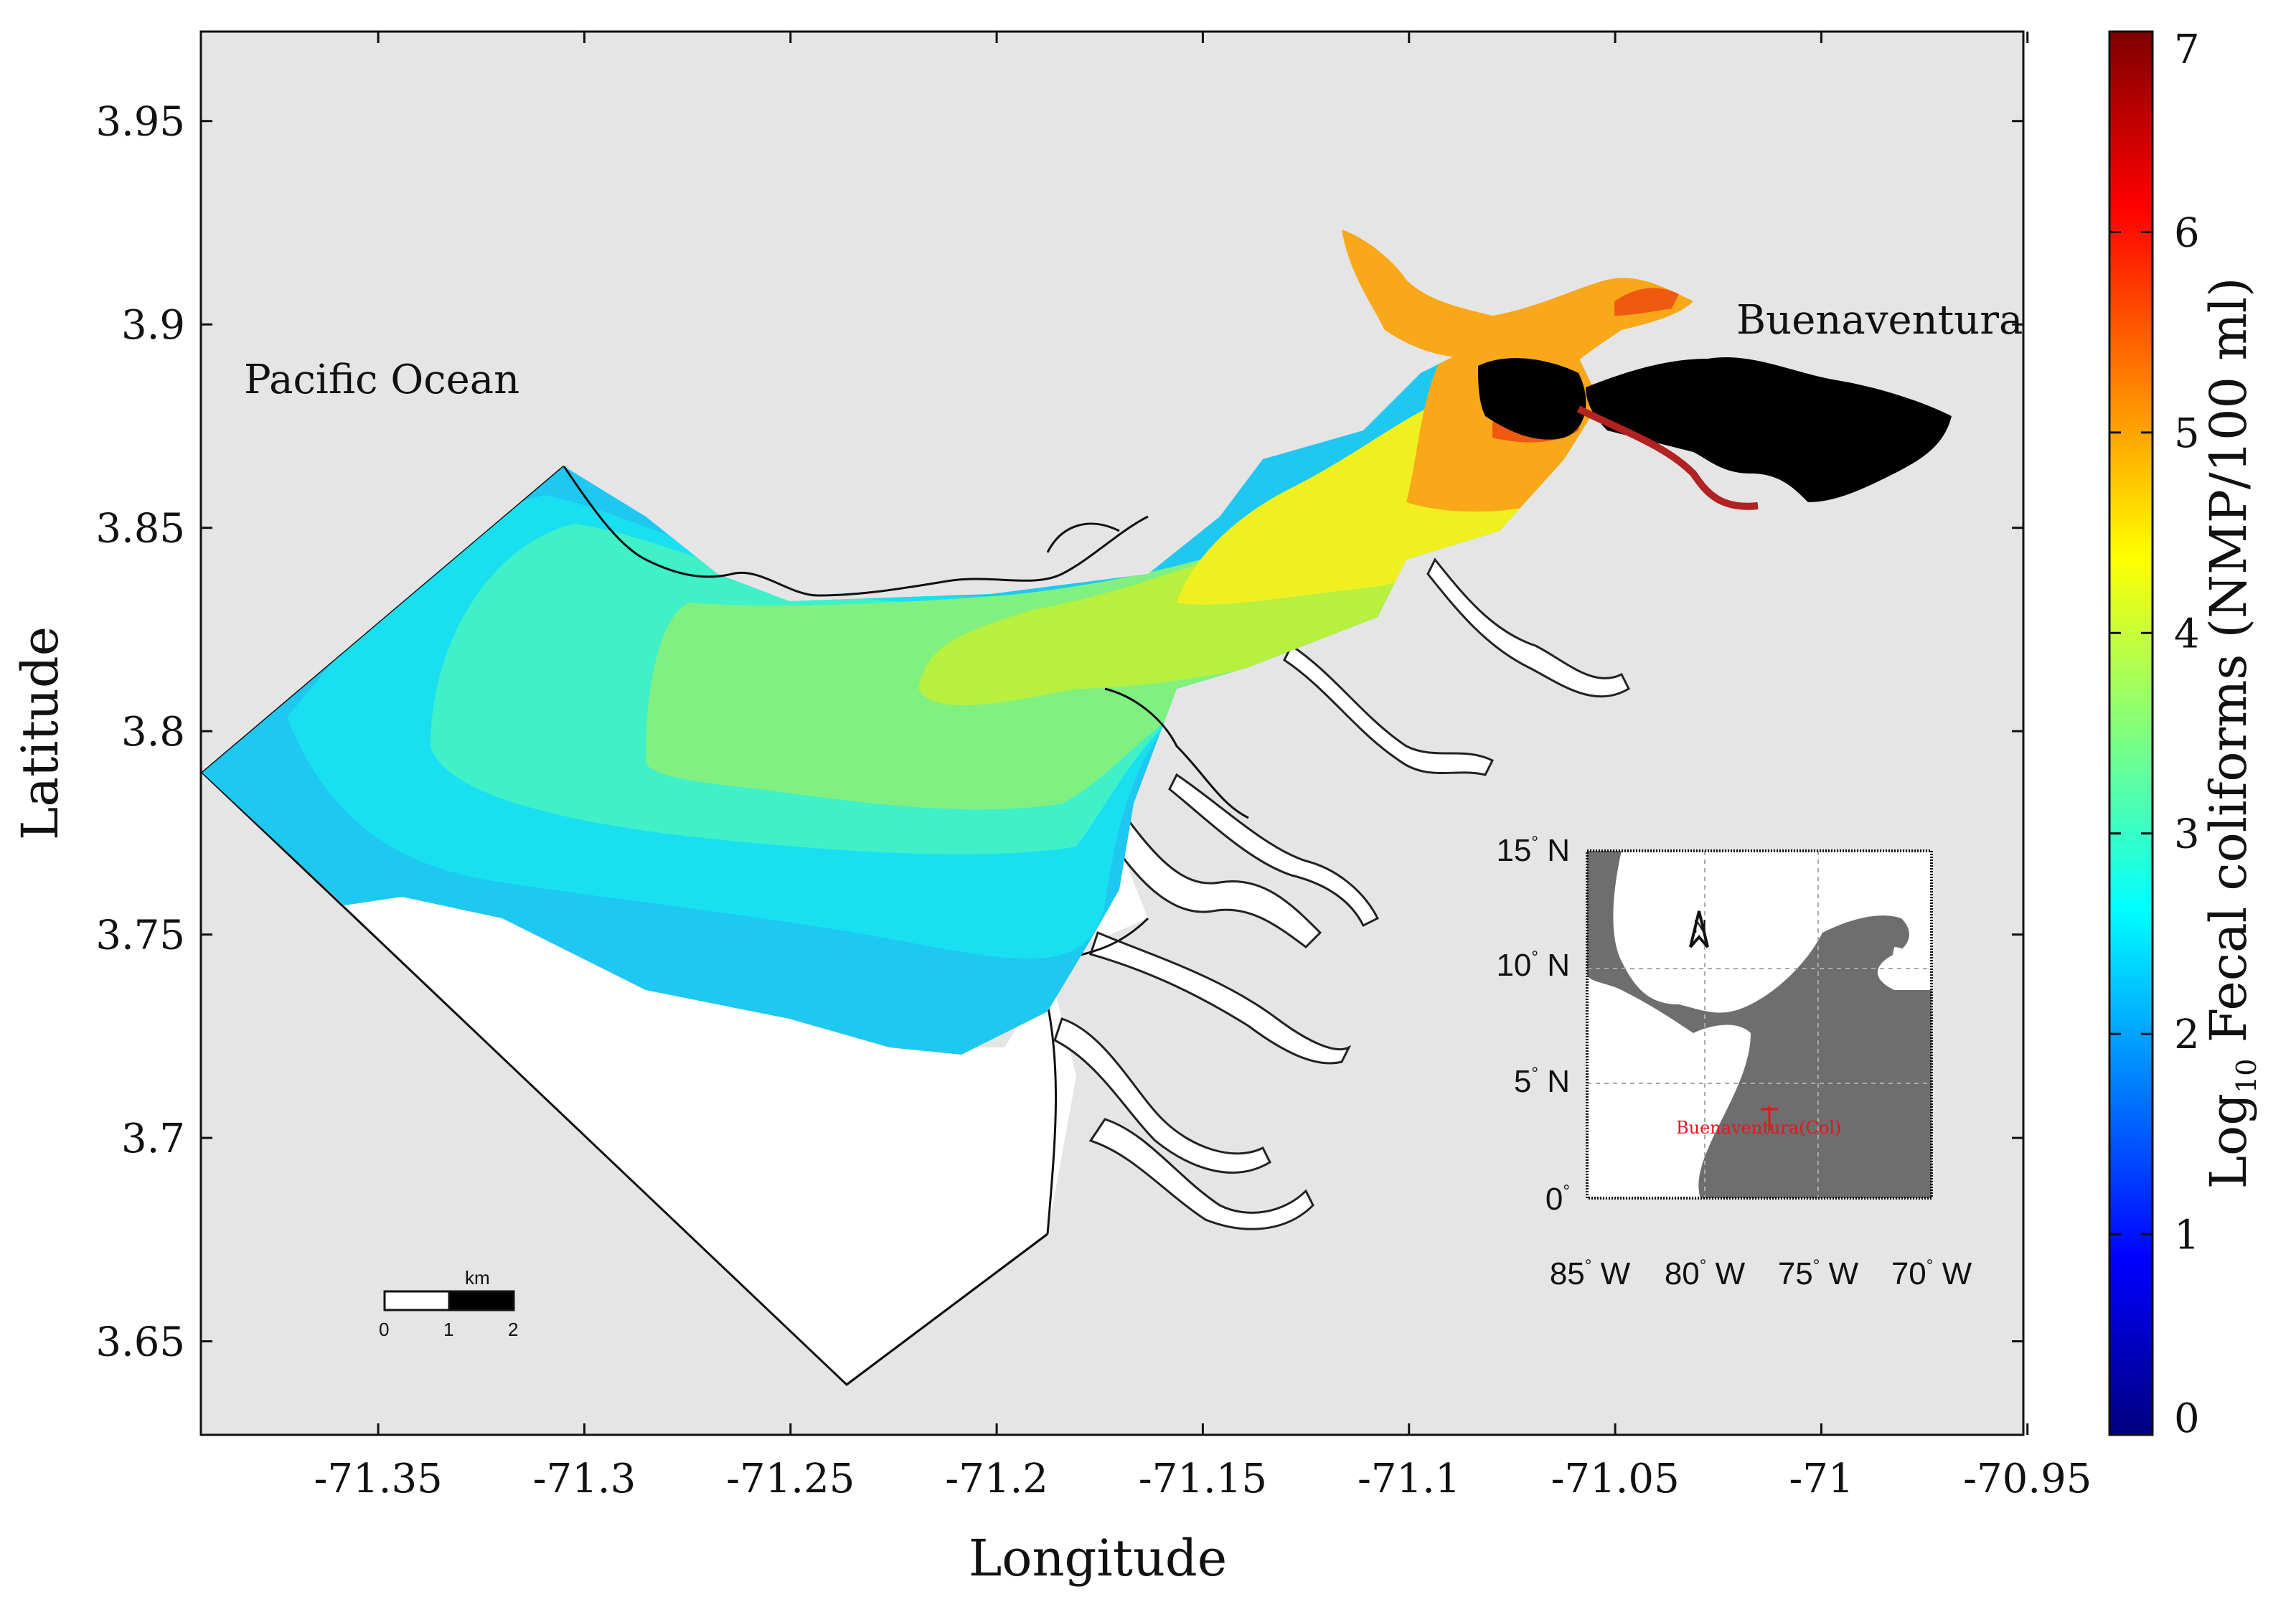 This screenshot has height=1597, width=2296. Describe the element at coordinates (2187, 433) in the screenshot. I see `colorbar-tick-label: 5` at that location.